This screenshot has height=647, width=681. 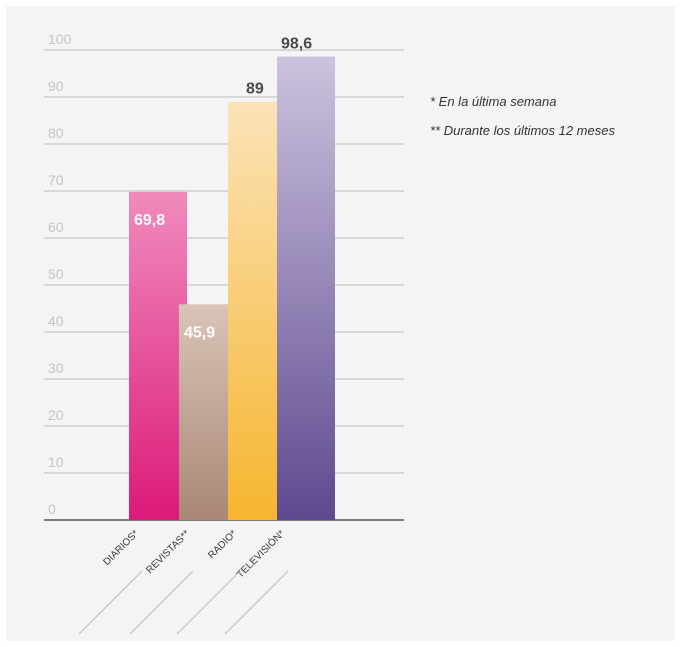 I want to click on bar-value-label: 89, so click(x=255, y=89).